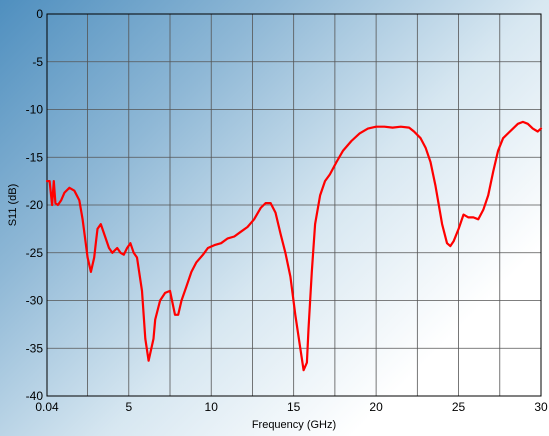 This screenshot has height=436, width=549. I want to click on x-tick-label: 15, so click(294, 407).